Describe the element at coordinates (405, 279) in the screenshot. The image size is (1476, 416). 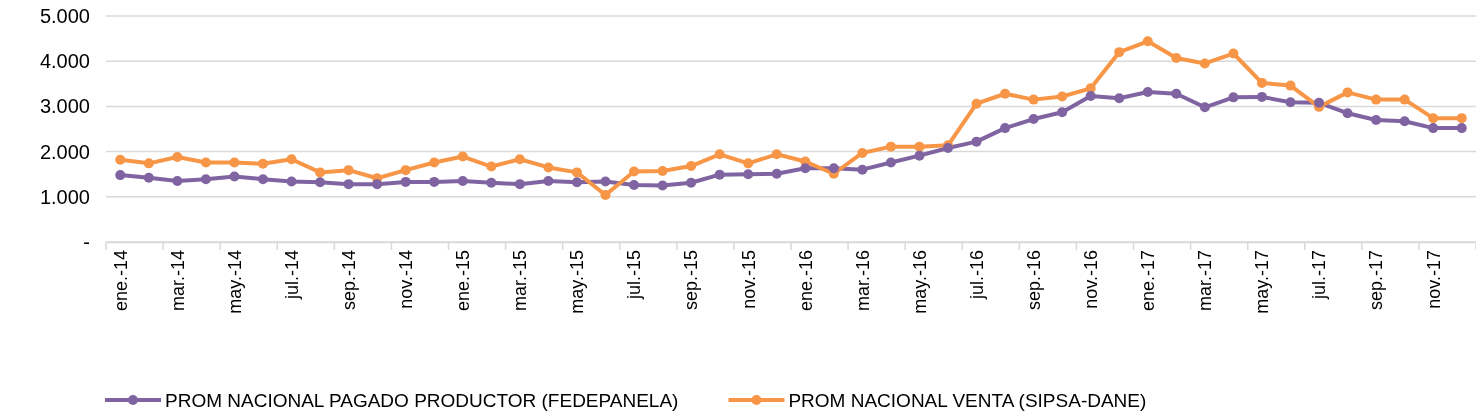
I see `x-tick-label: nov.-14` at that location.